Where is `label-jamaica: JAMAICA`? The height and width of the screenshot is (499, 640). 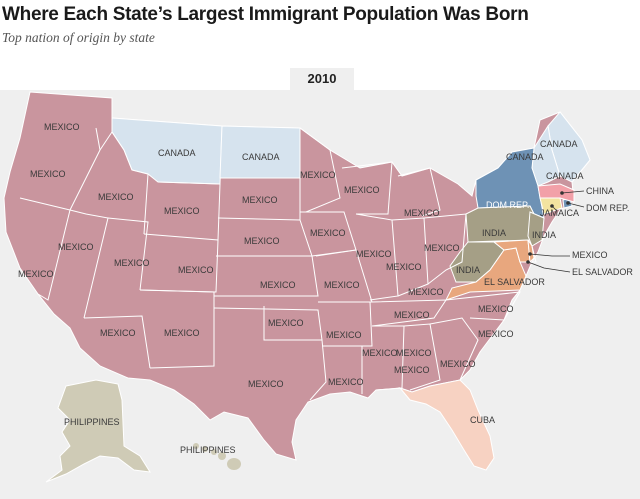 label-jamaica: JAMAICA is located at coordinates (559, 213).